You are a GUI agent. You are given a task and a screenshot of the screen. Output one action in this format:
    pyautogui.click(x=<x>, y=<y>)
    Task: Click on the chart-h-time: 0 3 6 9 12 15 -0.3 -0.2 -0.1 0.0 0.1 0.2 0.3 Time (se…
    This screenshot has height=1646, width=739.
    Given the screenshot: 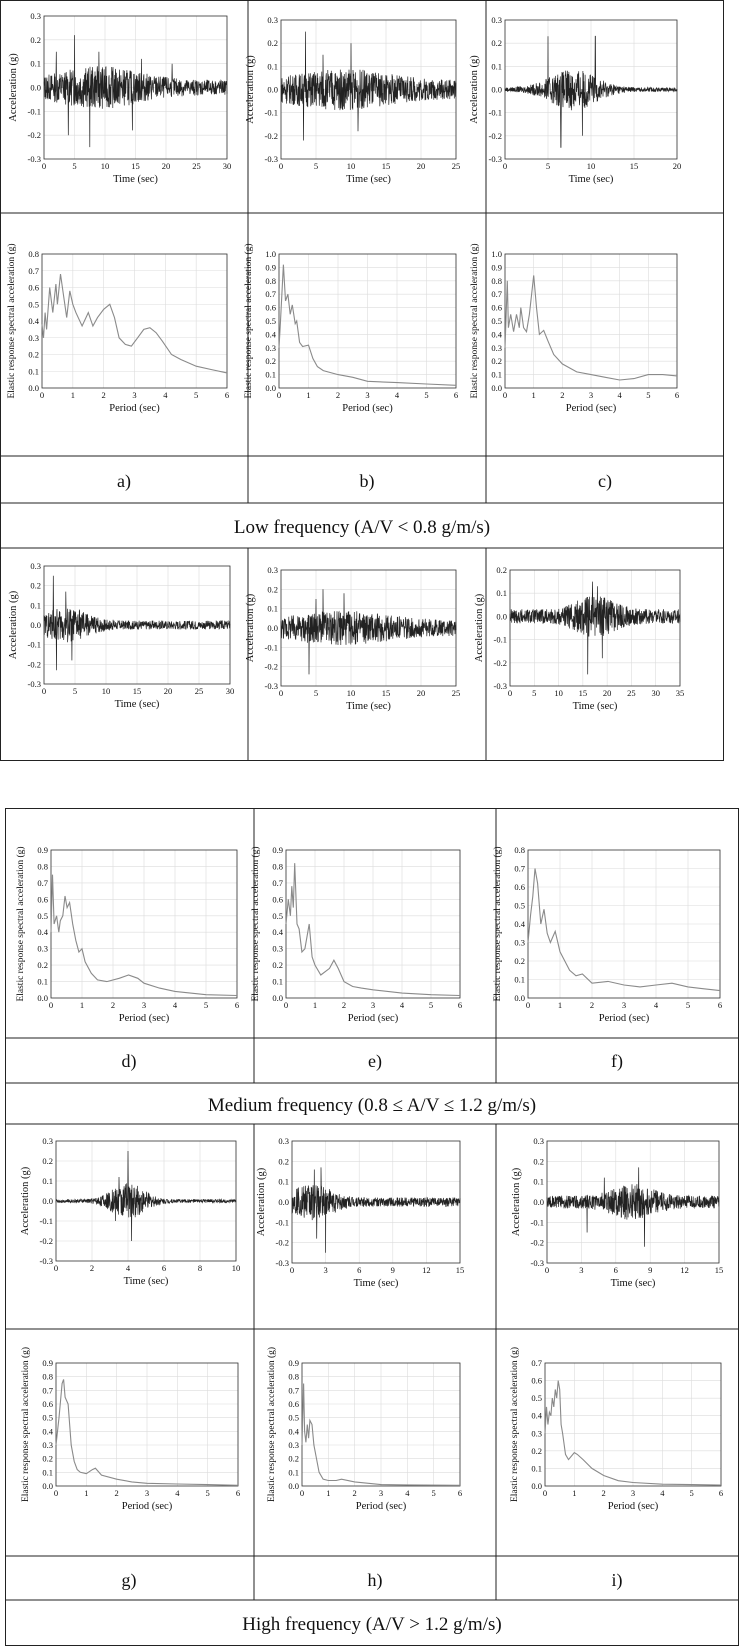 What is the action you would take?
    pyautogui.click(x=360, y=1212)
    